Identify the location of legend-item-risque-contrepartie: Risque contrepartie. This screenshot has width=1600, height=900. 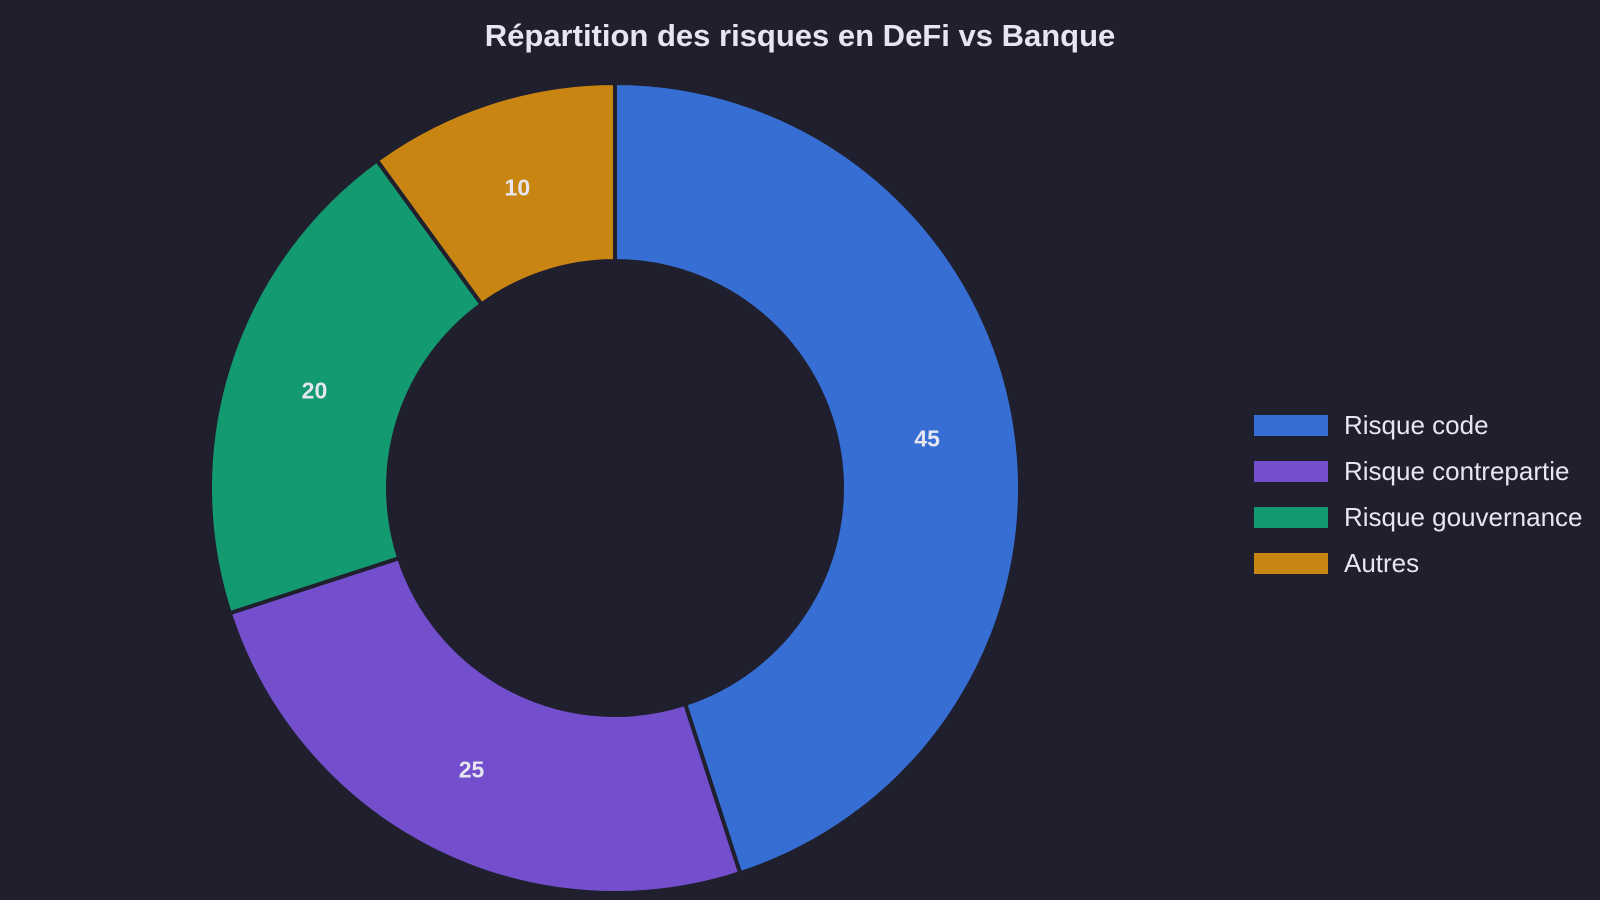
(1418, 471).